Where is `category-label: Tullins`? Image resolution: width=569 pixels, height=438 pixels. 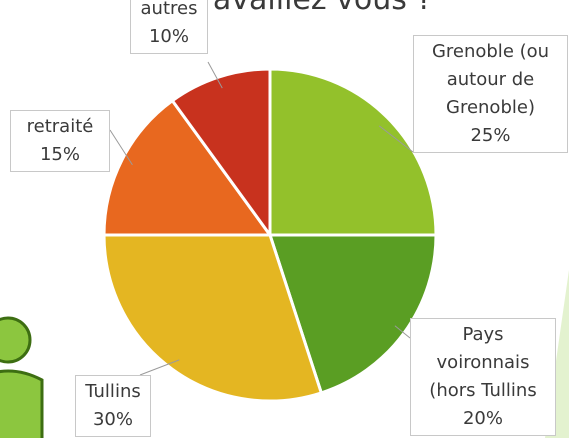
category-label: Tullins is located at coordinates (113, 391).